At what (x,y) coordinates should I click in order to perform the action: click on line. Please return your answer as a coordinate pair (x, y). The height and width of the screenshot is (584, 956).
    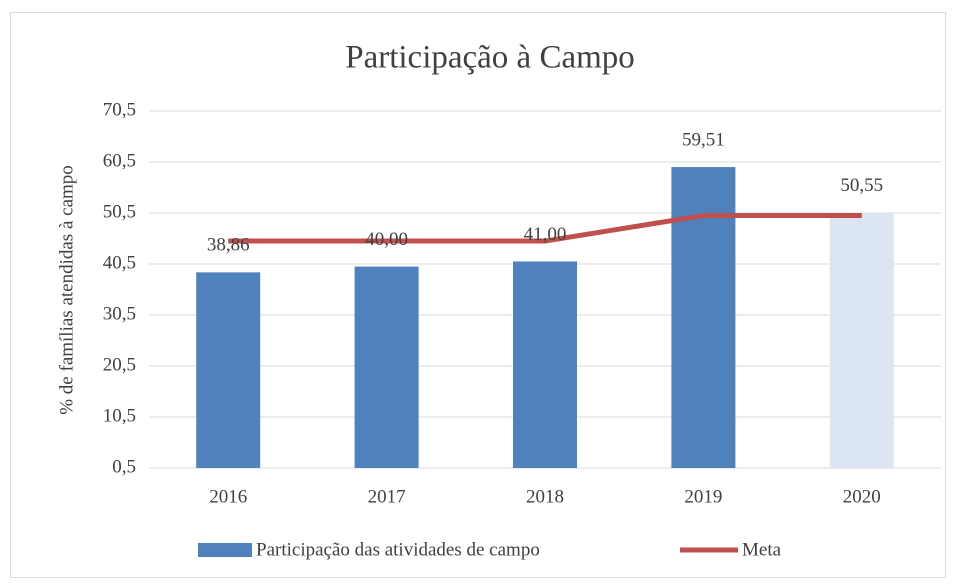
    Looking at the image, I should click on (545, 228).